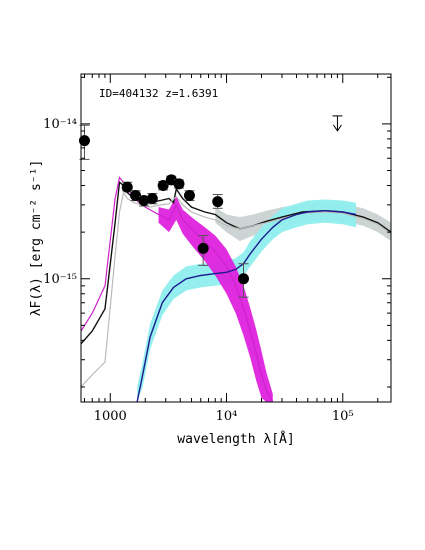 This screenshot has height=550, width=425. Describe the element at coordinates (158, 93) in the screenshot. I see `id-annotation: ID=404132 z=1.6391` at that location.